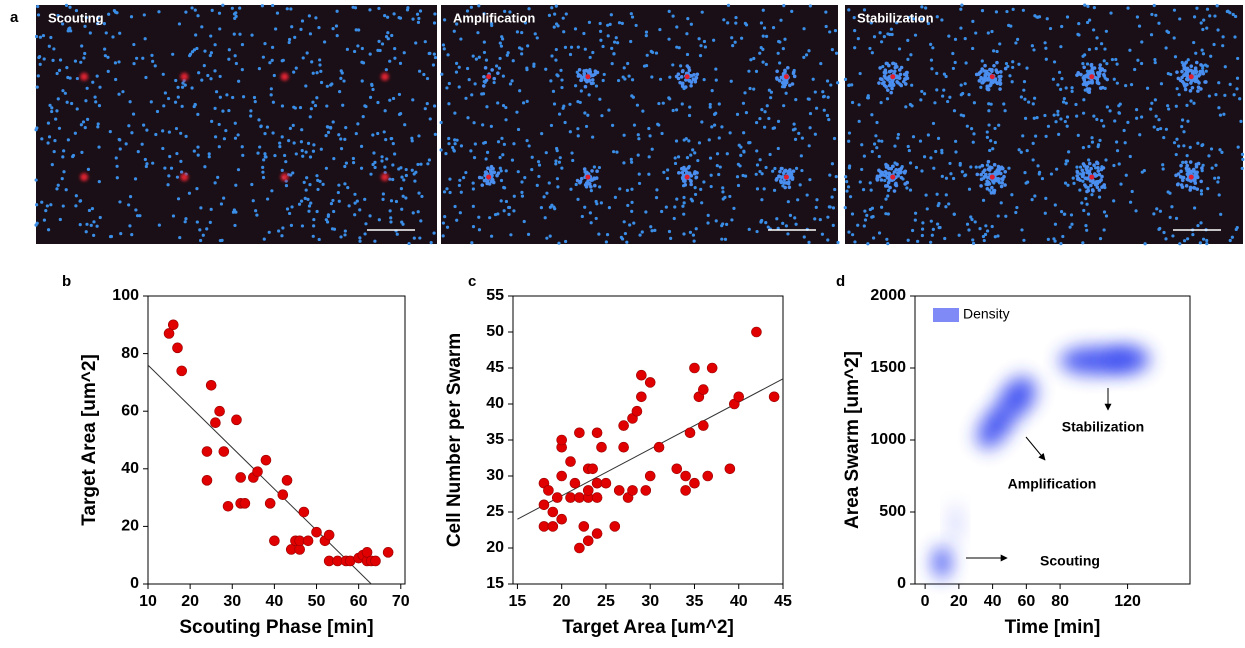 The height and width of the screenshot is (648, 1245). What do you see at coordinates (235, 124) in the screenshot?
I see `micrograph: Scouting` at bounding box center [235, 124].